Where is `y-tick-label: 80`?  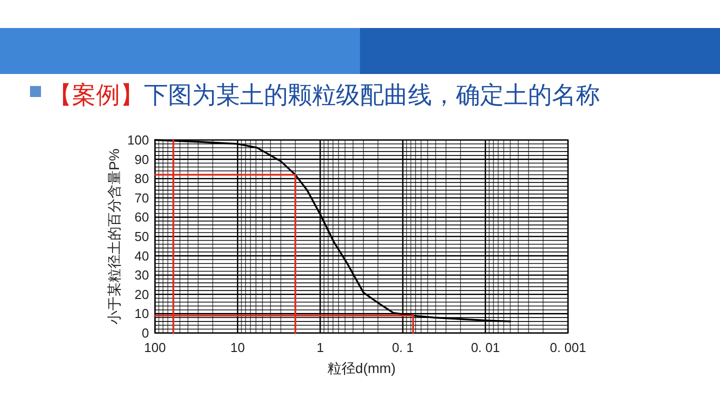
y-tick-label: 80 is located at coordinates (141, 178).